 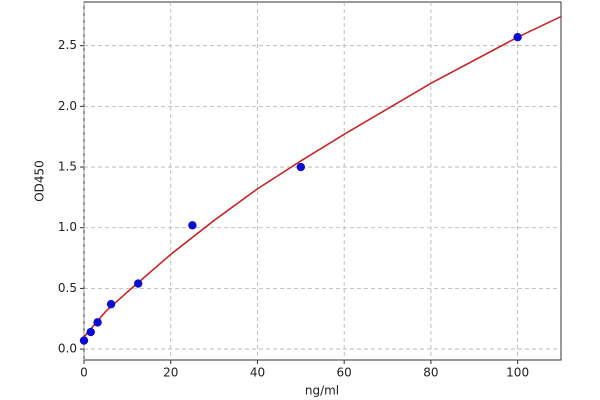 What do you see at coordinates (67, 227) in the screenshot?
I see `y-tick-label: 1.0` at bounding box center [67, 227].